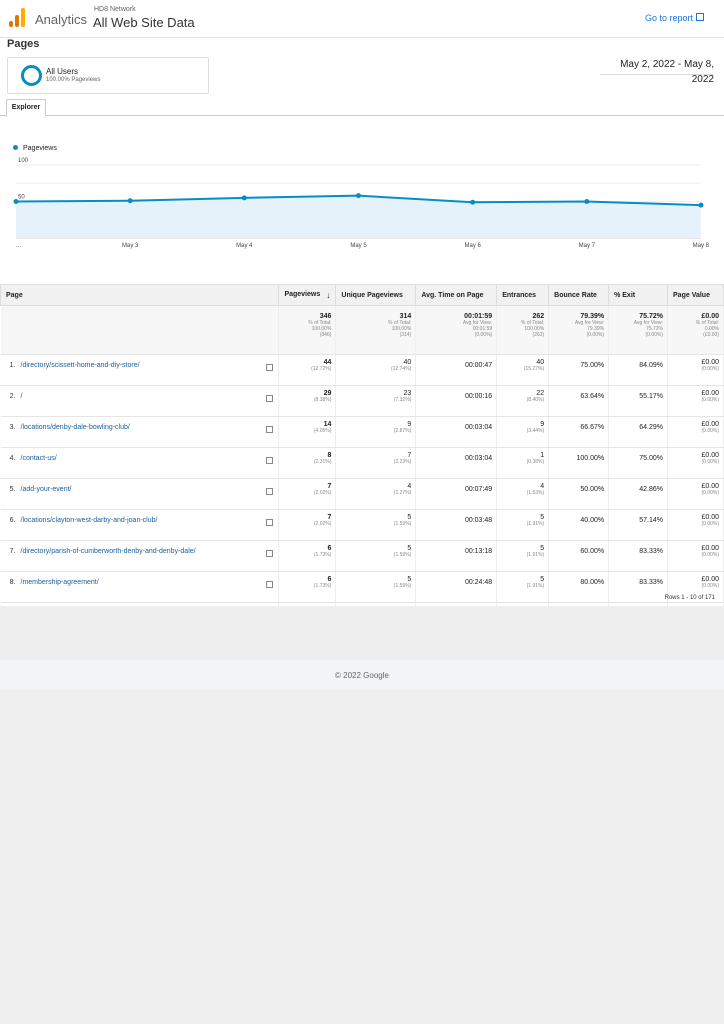 Image resolution: width=724 pixels, height=1024 pixels. What do you see at coordinates (12, 489) in the screenshot?
I see `row-number: 5.` at bounding box center [12, 489].